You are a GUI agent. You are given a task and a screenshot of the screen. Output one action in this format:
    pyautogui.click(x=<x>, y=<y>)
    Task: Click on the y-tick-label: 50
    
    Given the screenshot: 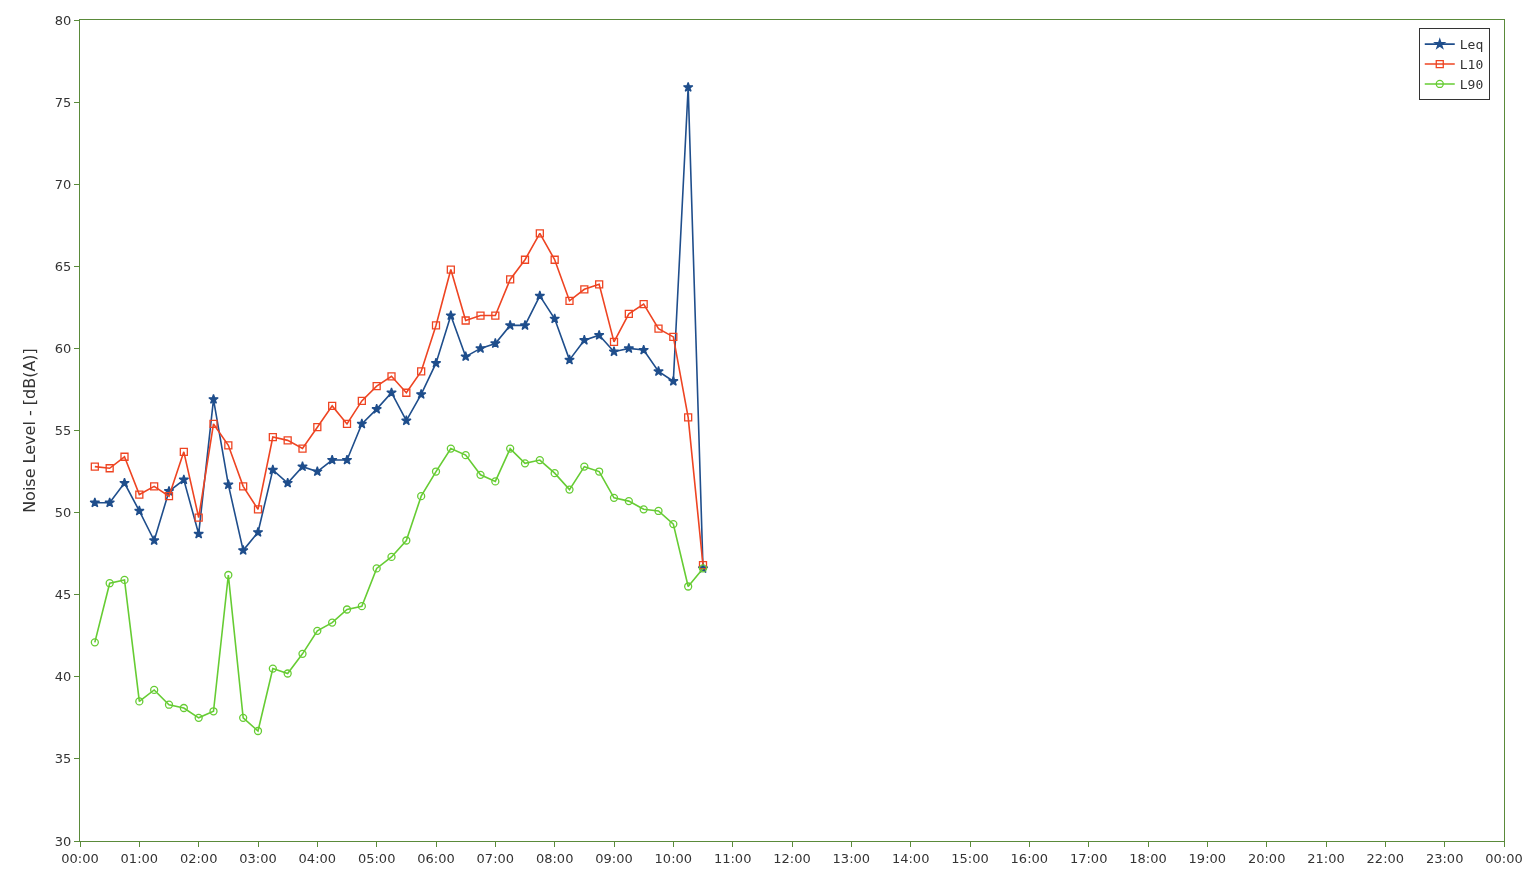 What is the action you would take?
    pyautogui.click(x=63, y=513)
    